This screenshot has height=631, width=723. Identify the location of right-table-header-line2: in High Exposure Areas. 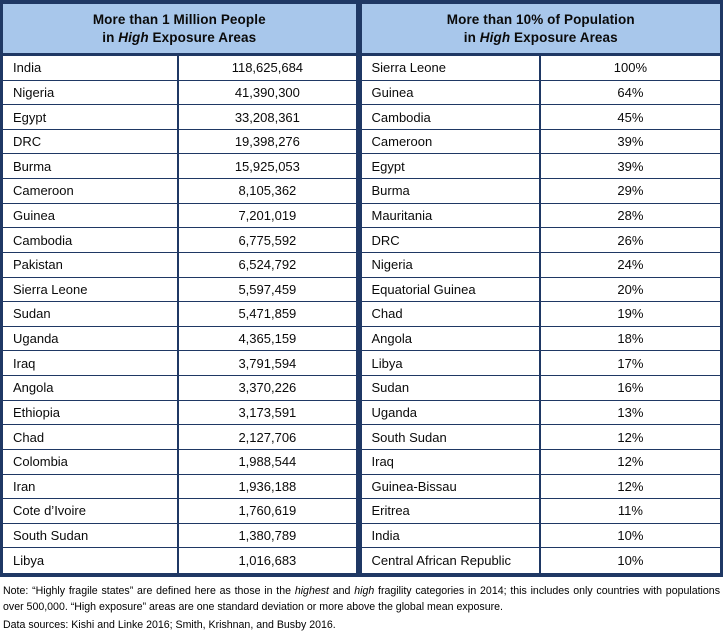
(541, 38).